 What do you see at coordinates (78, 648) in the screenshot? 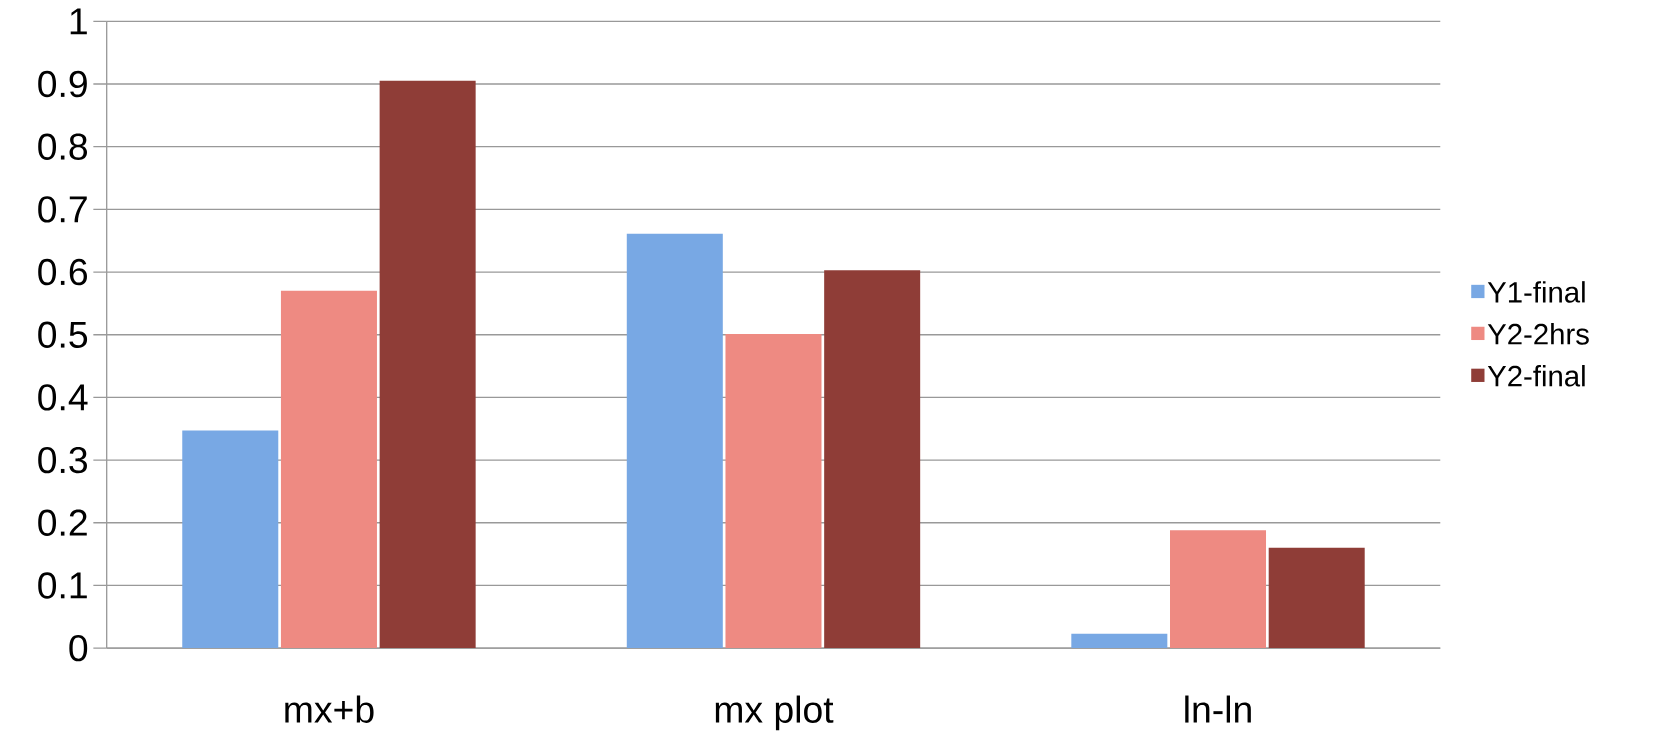
I see `y-tick-label: 0` at bounding box center [78, 648].